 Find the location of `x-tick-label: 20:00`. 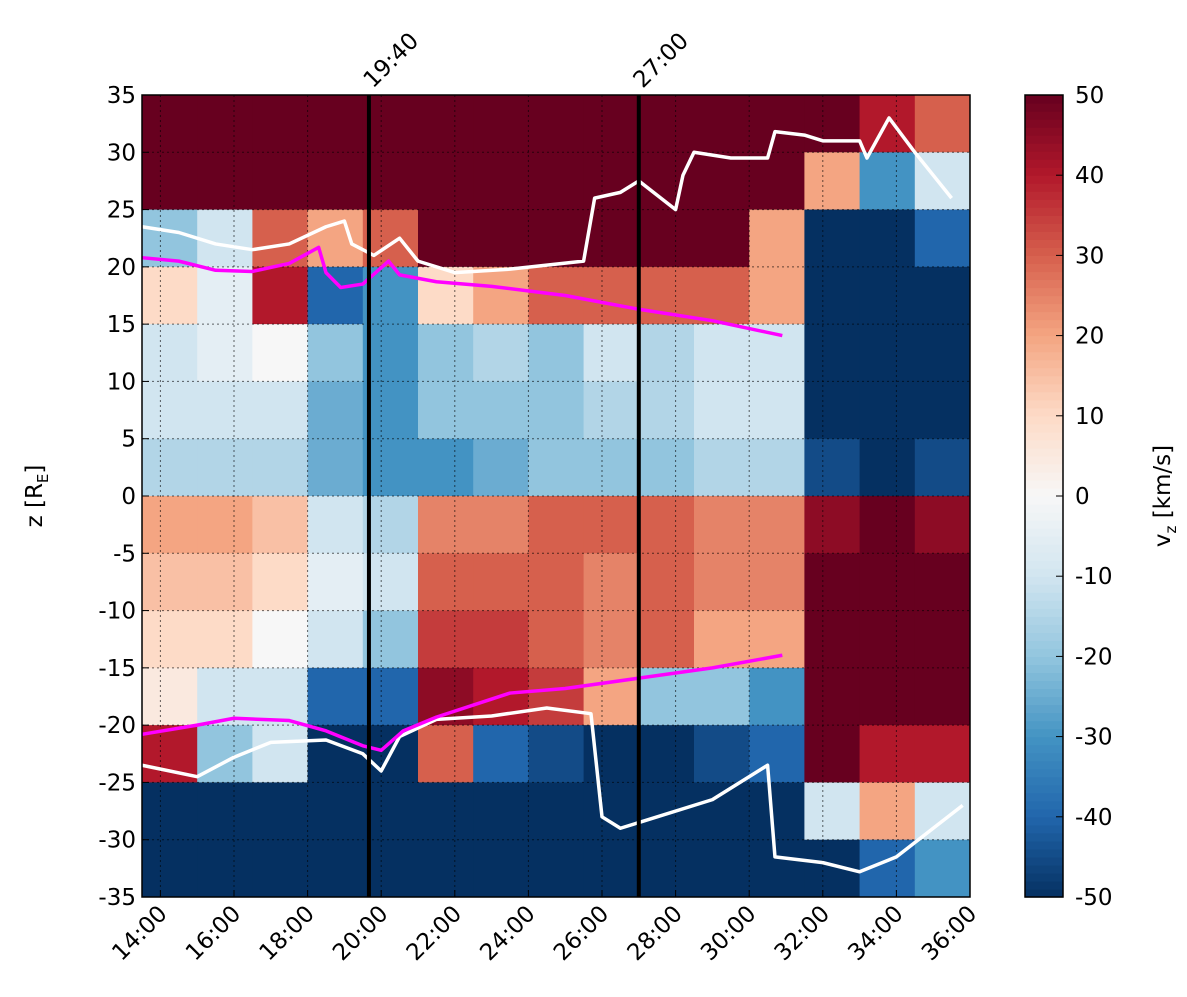

x-tick-label: 20:00 is located at coordinates (360, 933).